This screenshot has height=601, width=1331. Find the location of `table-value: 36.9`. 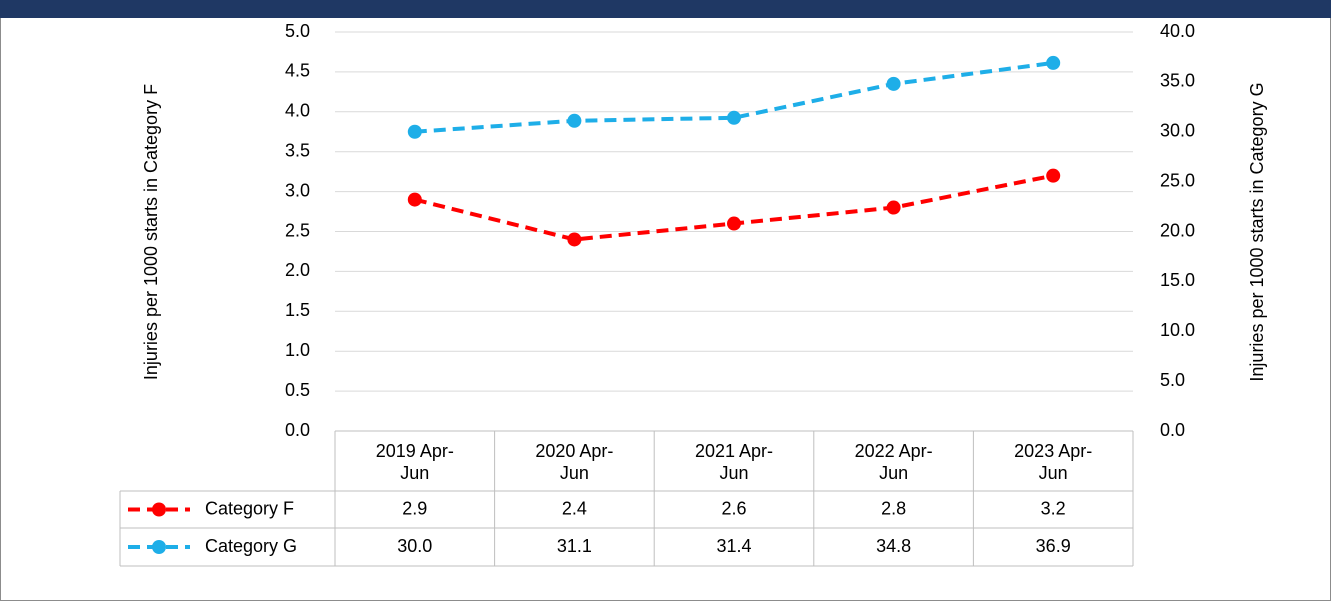

table-value: 36.9 is located at coordinates (1053, 546).